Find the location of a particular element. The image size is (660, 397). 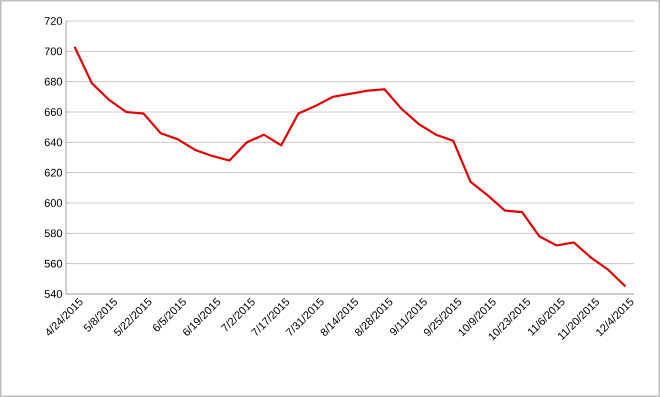

y-tick-label: 560 is located at coordinates (53, 264).